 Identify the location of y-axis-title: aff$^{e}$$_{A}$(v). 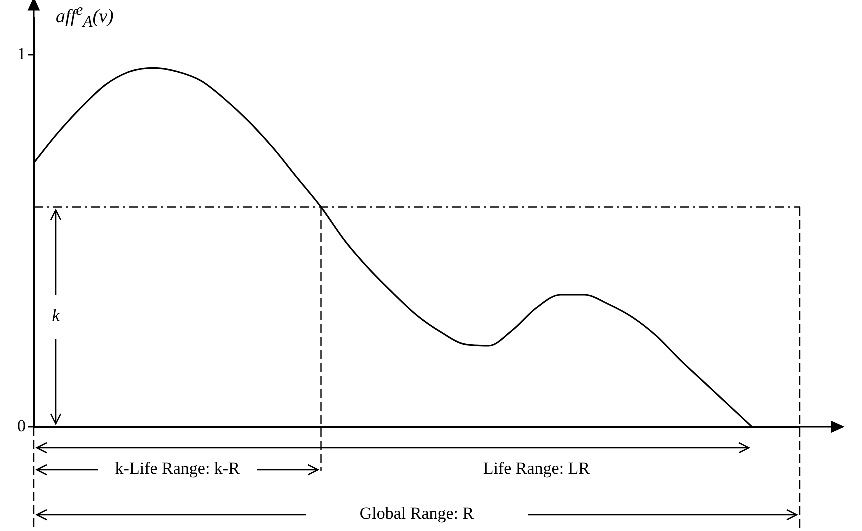
(85, 17).